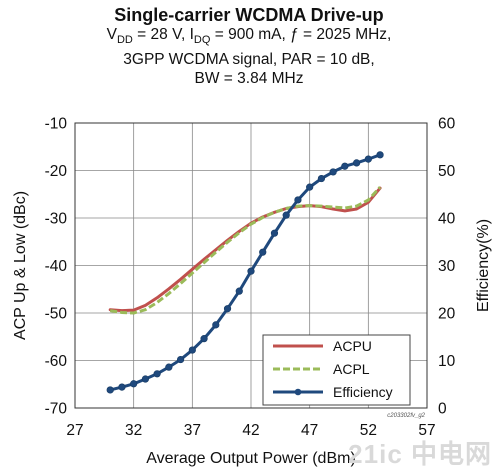  What do you see at coordinates (352, 346) in the screenshot?
I see `legend-label-acpu: ACPU` at bounding box center [352, 346].